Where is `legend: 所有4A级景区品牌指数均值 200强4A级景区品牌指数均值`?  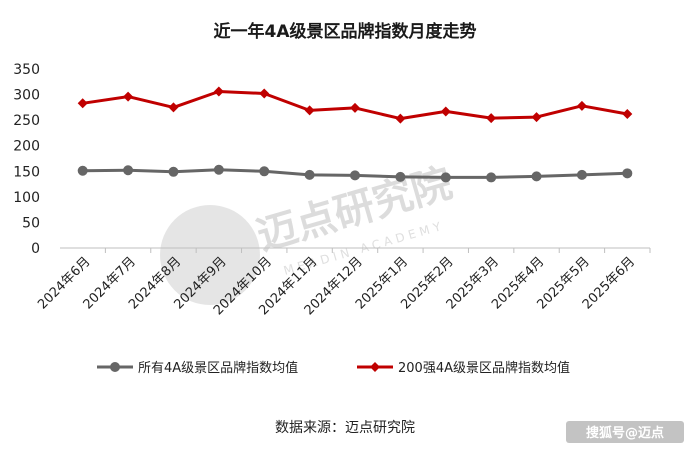 legend: 所有4A级景区品牌指数均值 200强4A级景区品牌指数均值 is located at coordinates (333, 368).